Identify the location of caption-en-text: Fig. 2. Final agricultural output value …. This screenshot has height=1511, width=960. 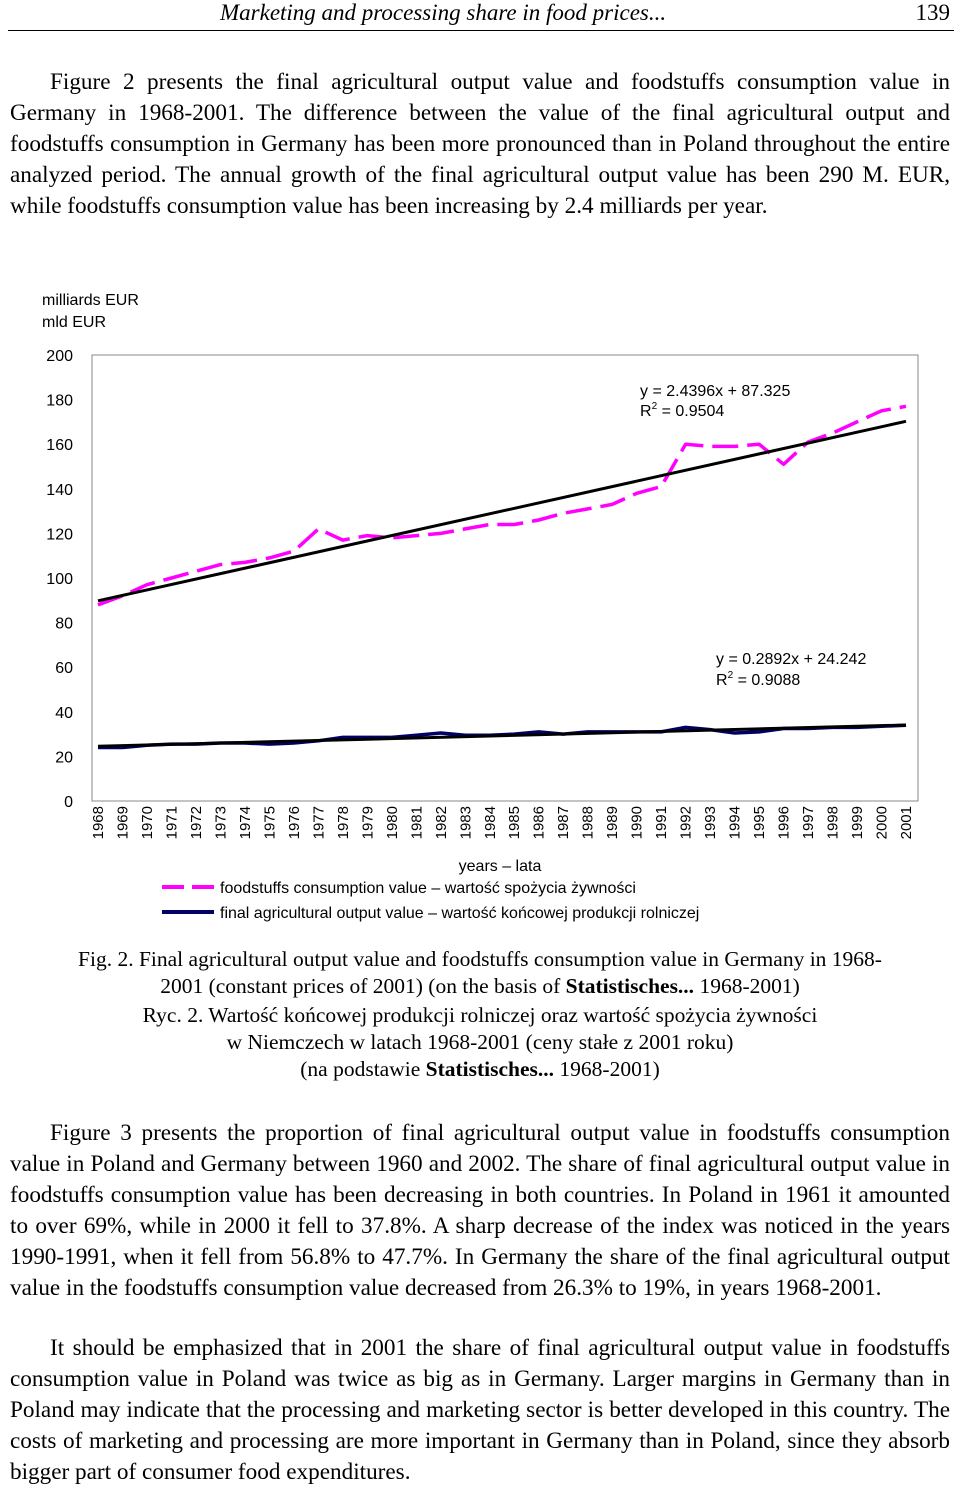
(480, 972).